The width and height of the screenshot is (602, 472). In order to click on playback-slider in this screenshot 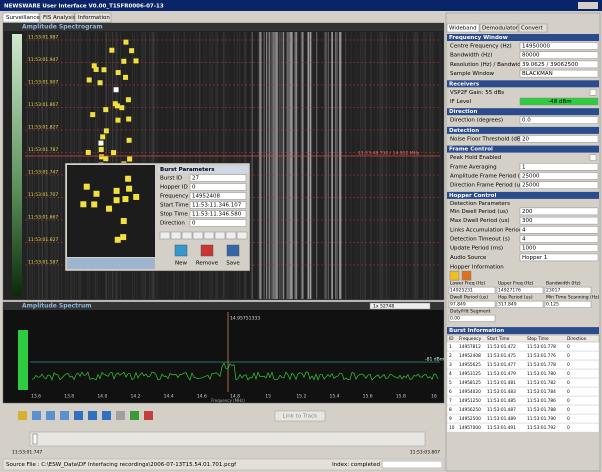, I will do `click(227, 439)`.